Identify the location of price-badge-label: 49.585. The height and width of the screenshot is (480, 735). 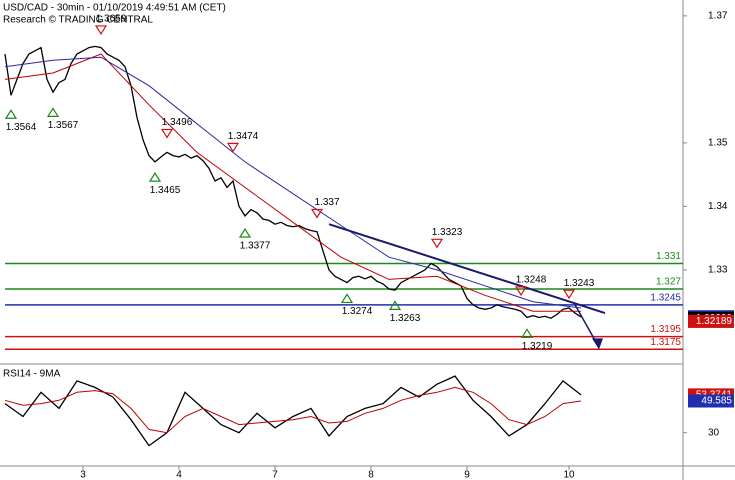
(716, 401).